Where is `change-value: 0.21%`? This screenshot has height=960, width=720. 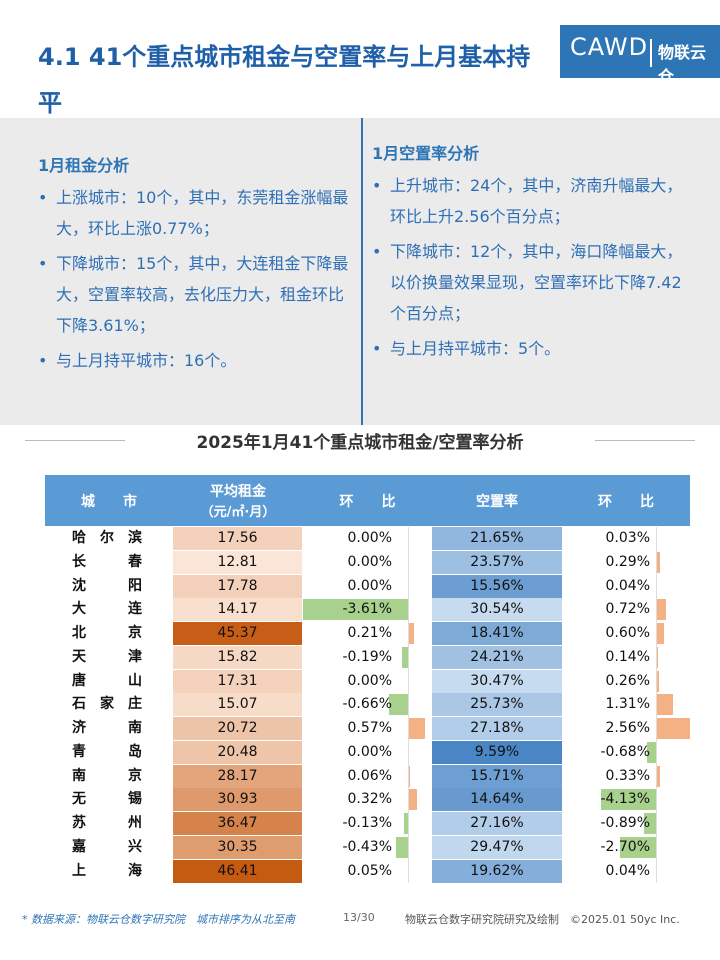 change-value: 0.21% is located at coordinates (369, 633).